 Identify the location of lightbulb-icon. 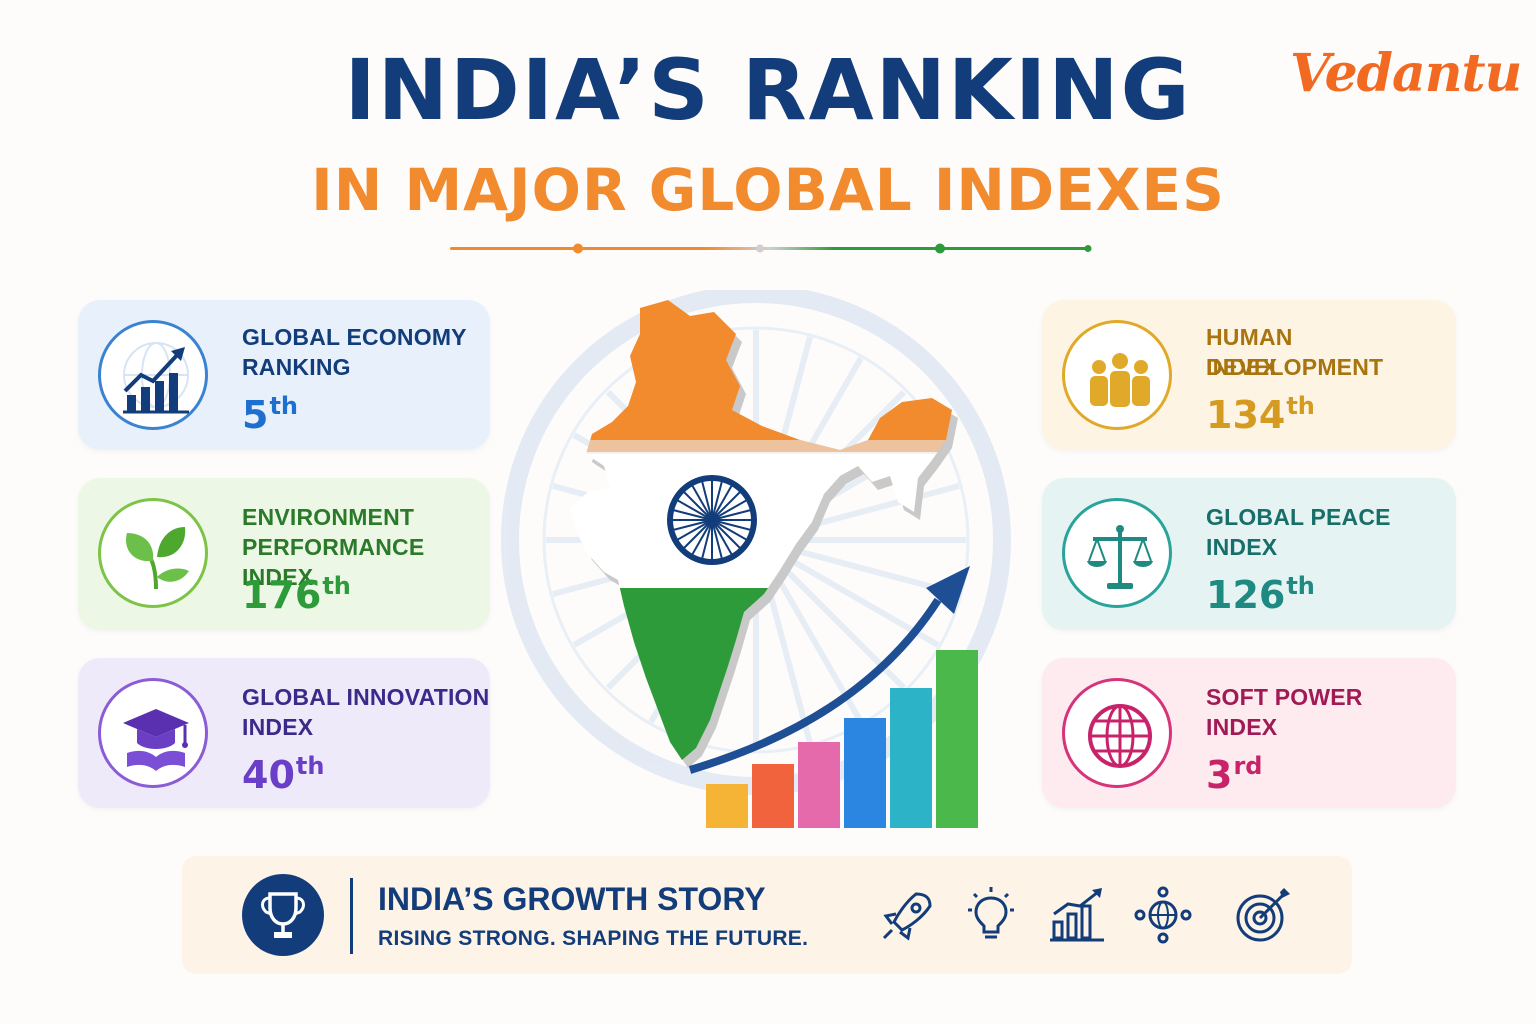
(991, 913).